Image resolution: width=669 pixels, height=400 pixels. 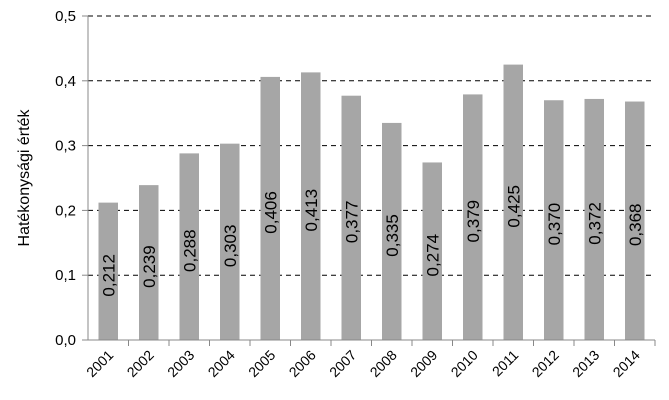 I want to click on data-label: 0,413, so click(x=311, y=210).